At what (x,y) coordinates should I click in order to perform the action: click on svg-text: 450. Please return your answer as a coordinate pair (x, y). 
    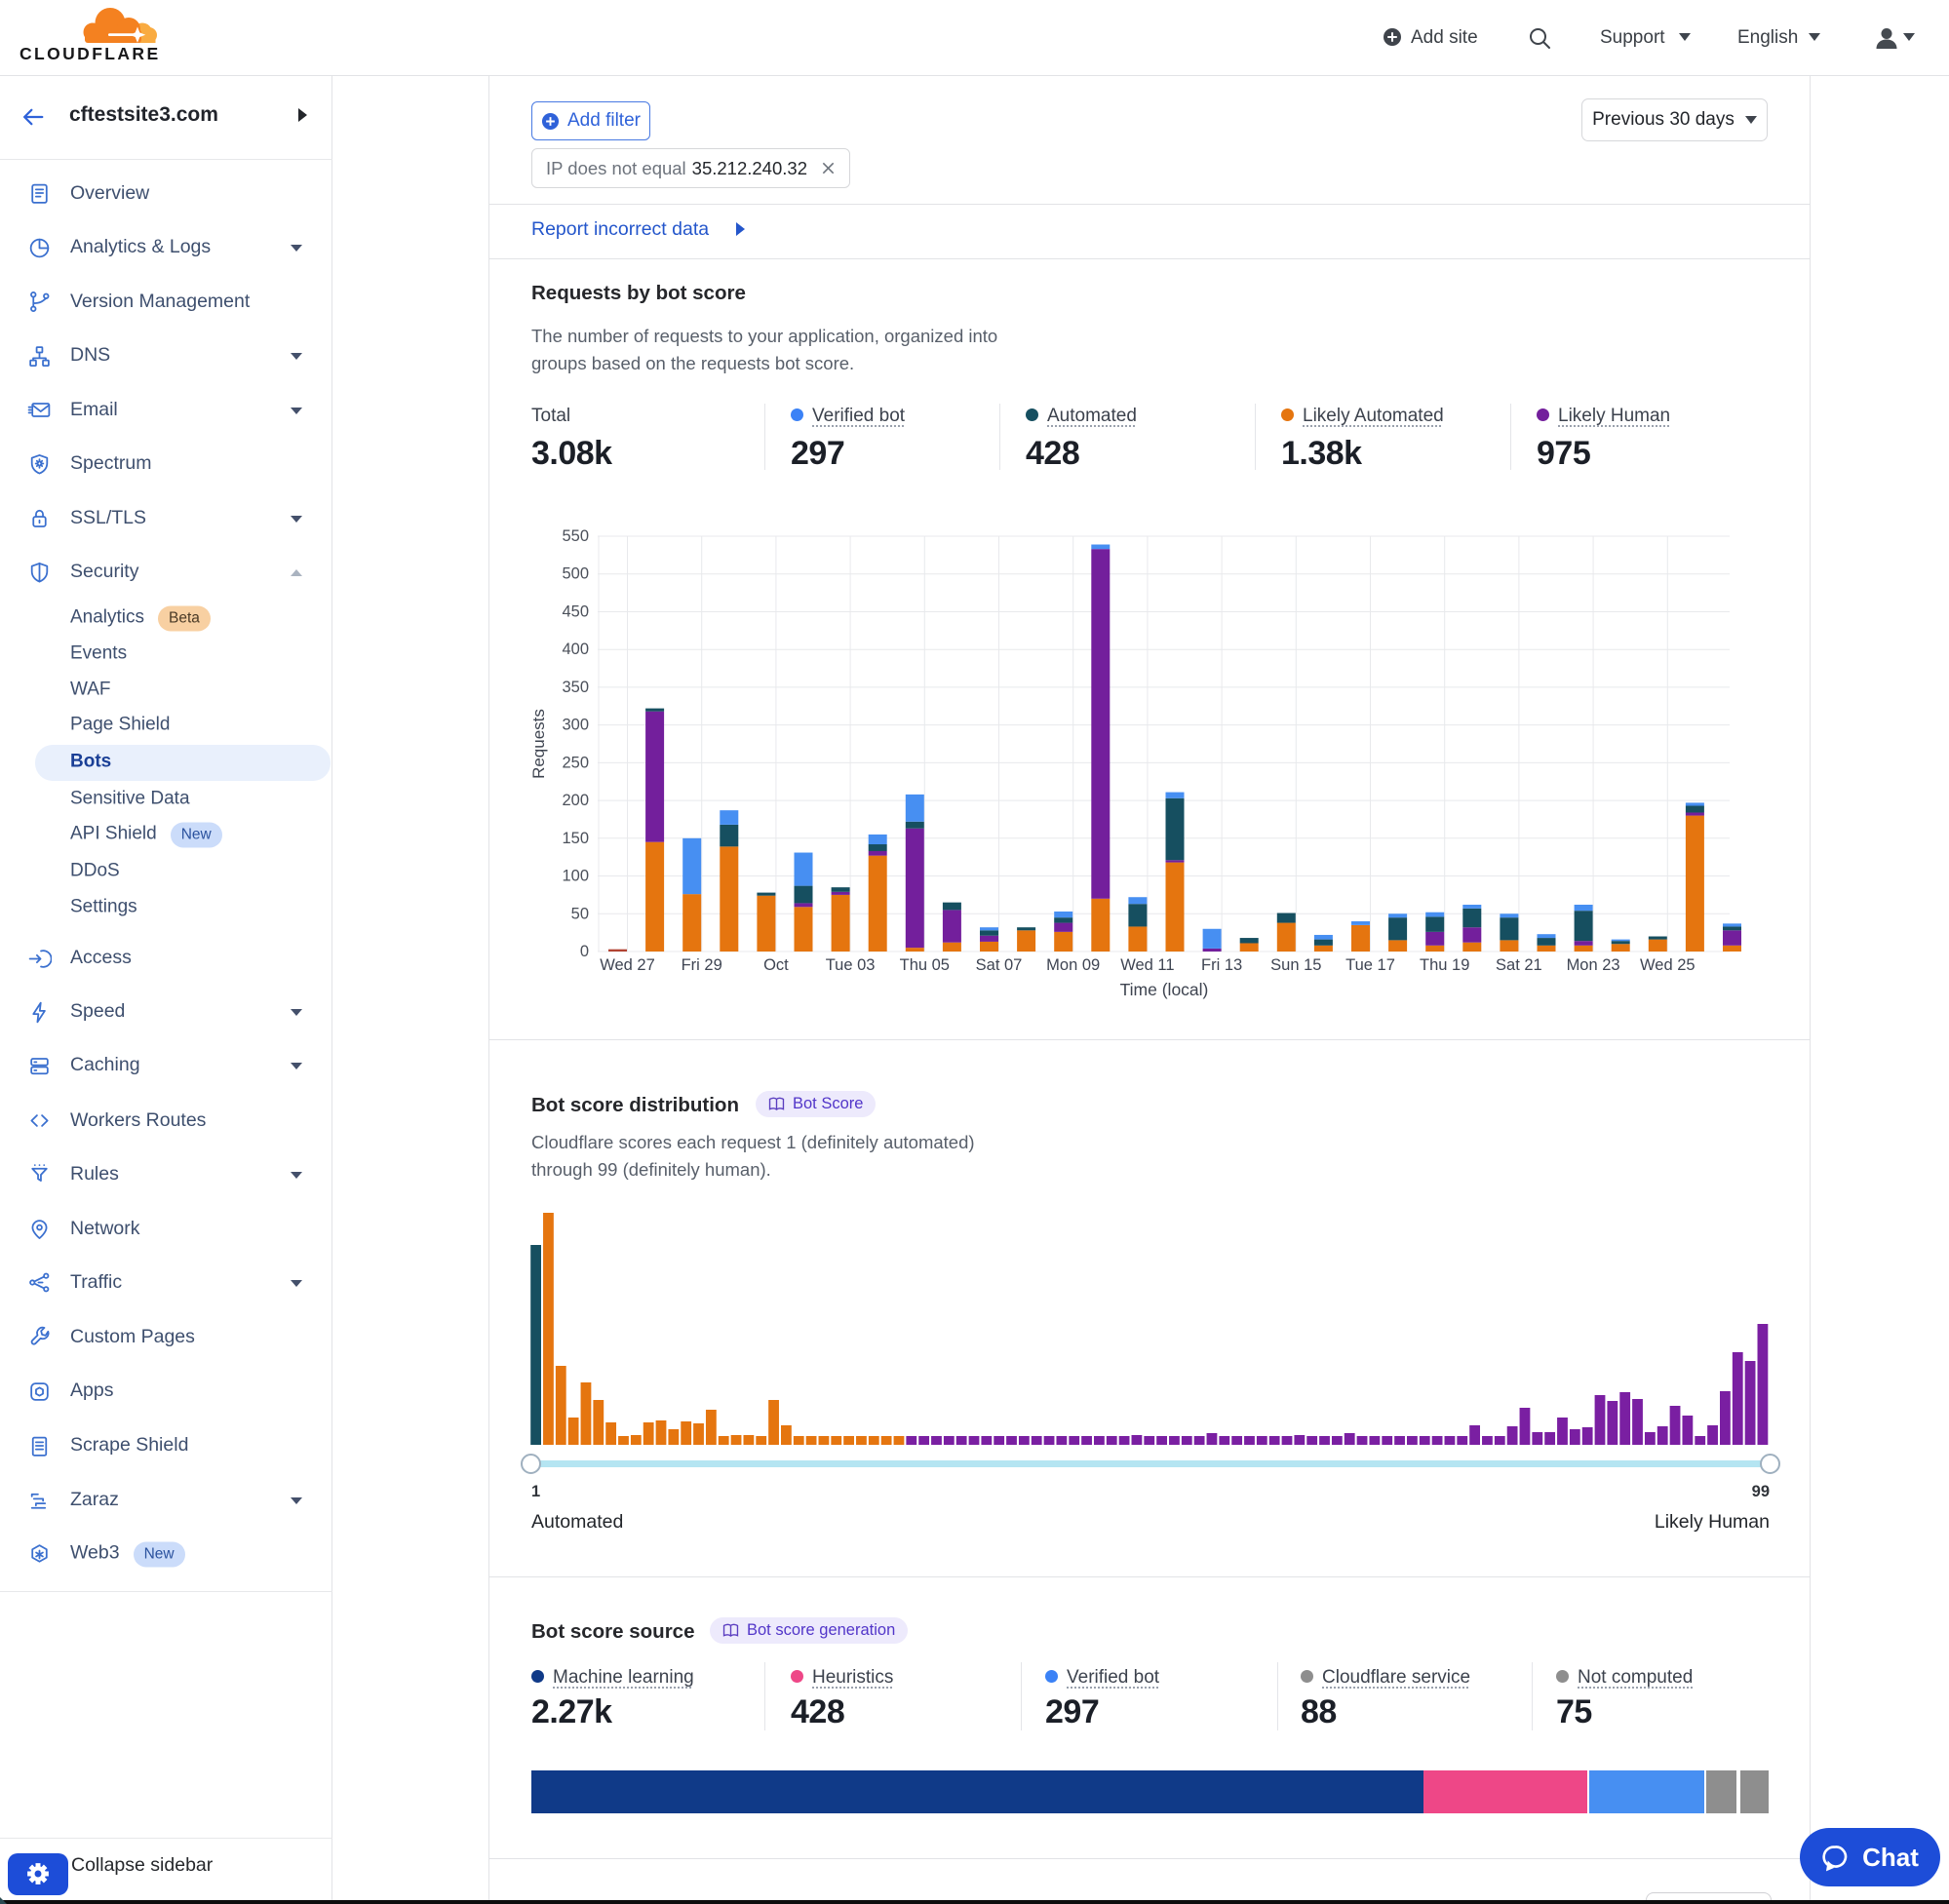
    Looking at the image, I should click on (575, 612).